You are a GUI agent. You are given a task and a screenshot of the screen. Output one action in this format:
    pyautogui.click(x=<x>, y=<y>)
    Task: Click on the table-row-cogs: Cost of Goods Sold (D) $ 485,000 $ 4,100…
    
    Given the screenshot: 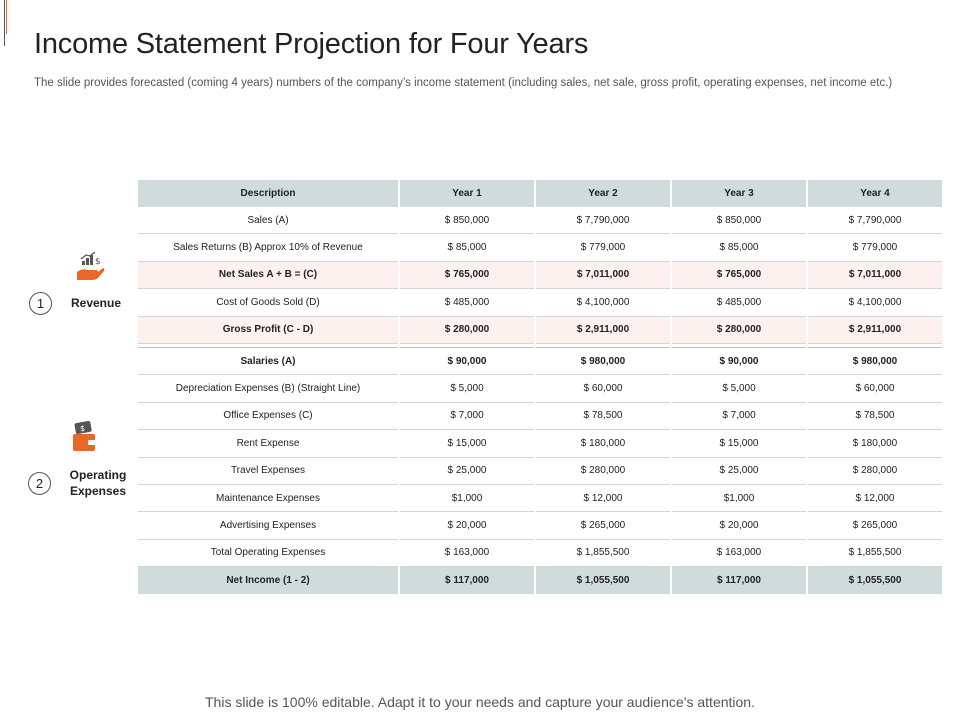 What is the action you would take?
    pyautogui.click(x=540, y=303)
    